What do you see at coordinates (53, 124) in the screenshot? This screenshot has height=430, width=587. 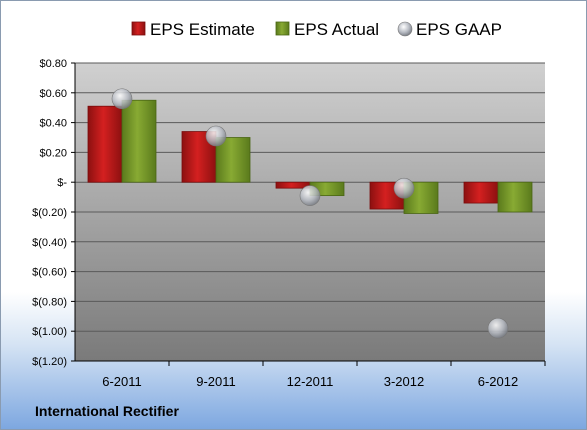 I see `y-tick-label: $0.40` at bounding box center [53, 124].